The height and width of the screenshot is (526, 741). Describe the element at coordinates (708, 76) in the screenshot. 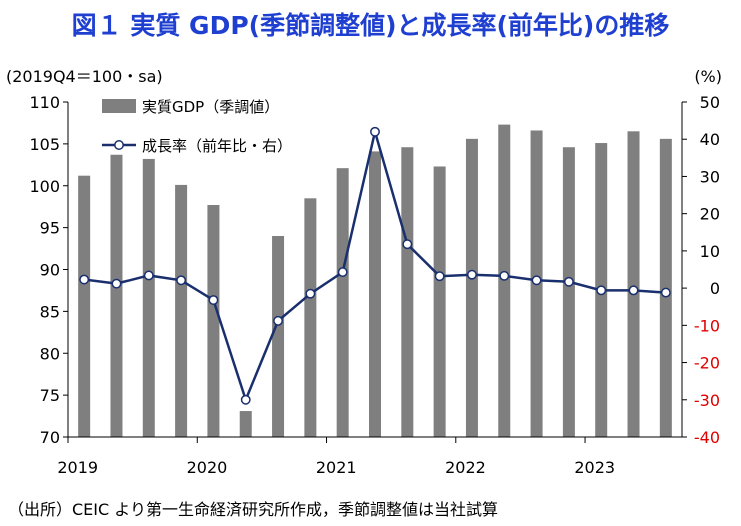

I see `right-axis-title: (%)` at that location.